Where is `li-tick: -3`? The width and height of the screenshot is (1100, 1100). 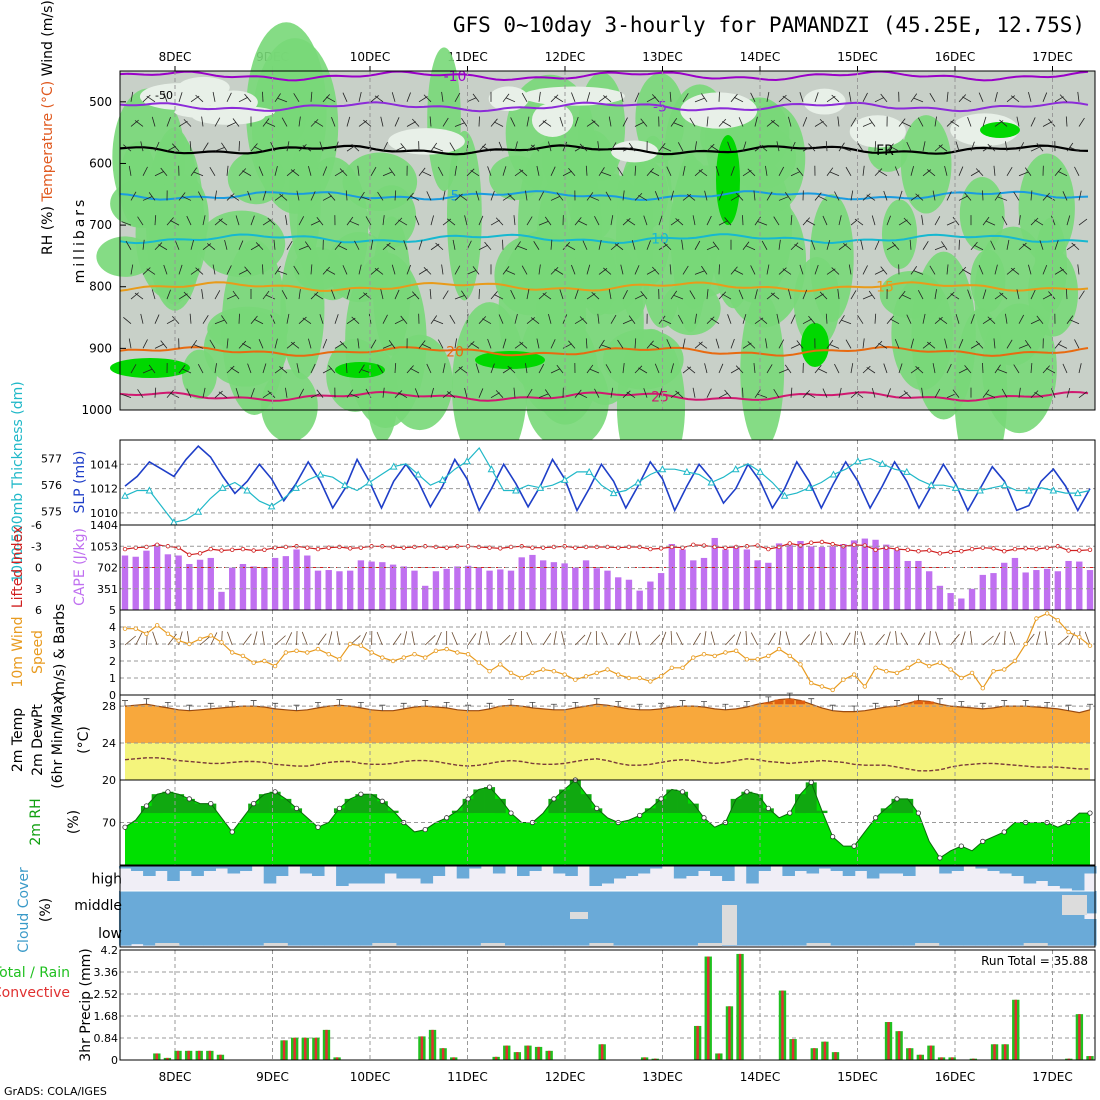 li-tick: -3 is located at coordinates (36, 546).